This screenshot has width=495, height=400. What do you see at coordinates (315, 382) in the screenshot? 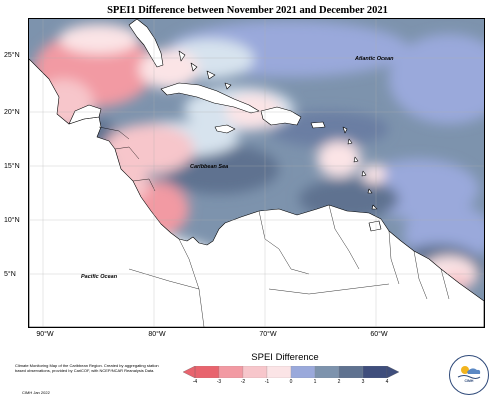
I see `legend-tick-label: 1` at bounding box center [315, 382].